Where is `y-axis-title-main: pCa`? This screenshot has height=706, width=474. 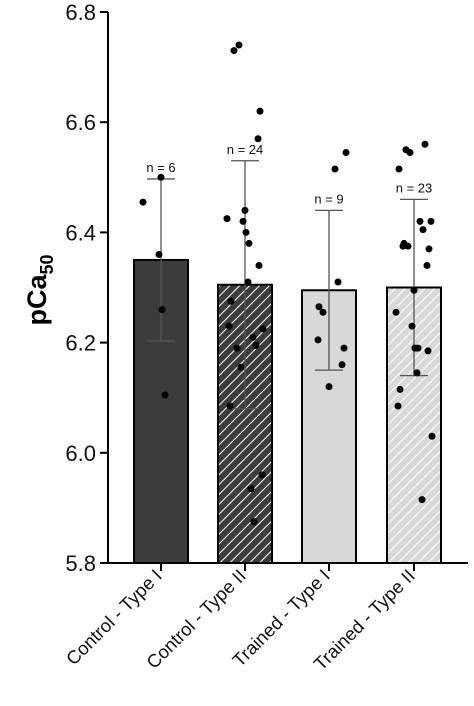 y-axis-title-main: pCa is located at coordinates (37, 300).